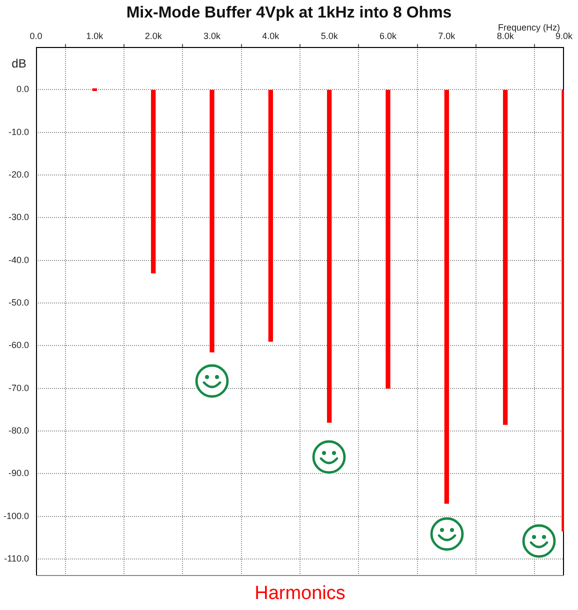 Image resolution: width=578 pixels, height=610 pixels. I want to click on x-axis-title: Frequency (Hz), so click(529, 27).